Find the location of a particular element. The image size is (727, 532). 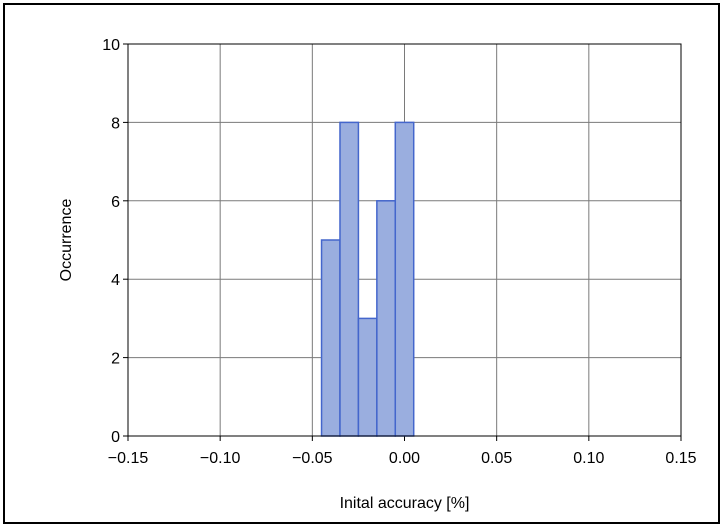

x-tick-label: 0.00 is located at coordinates (404, 458).